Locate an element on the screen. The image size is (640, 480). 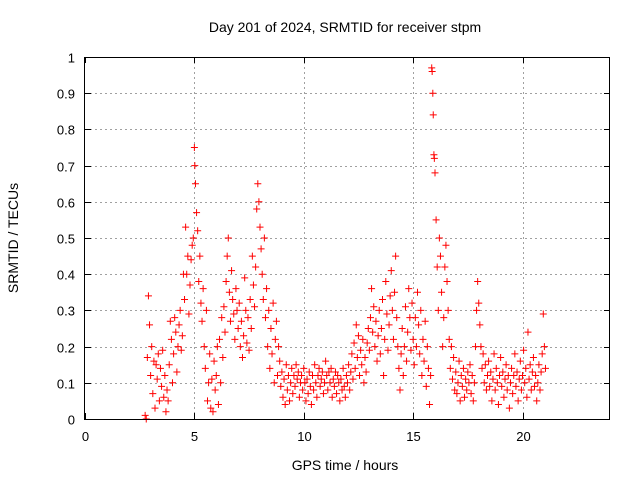
y-tick-label: 0.7 is located at coordinates (66, 167).